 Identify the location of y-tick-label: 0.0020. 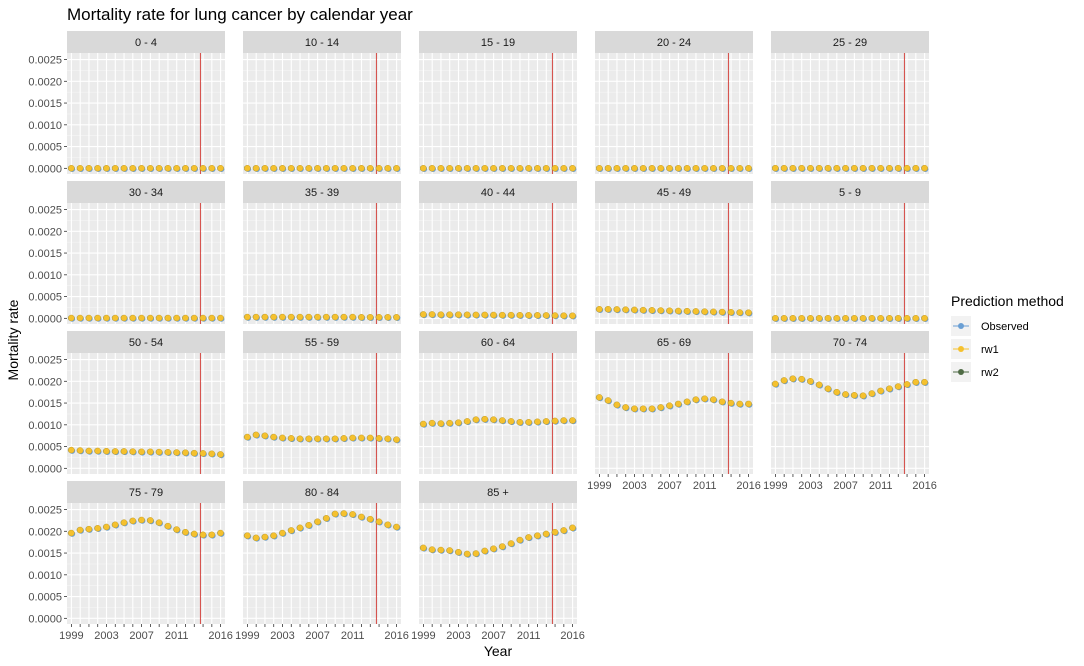
(45, 532).